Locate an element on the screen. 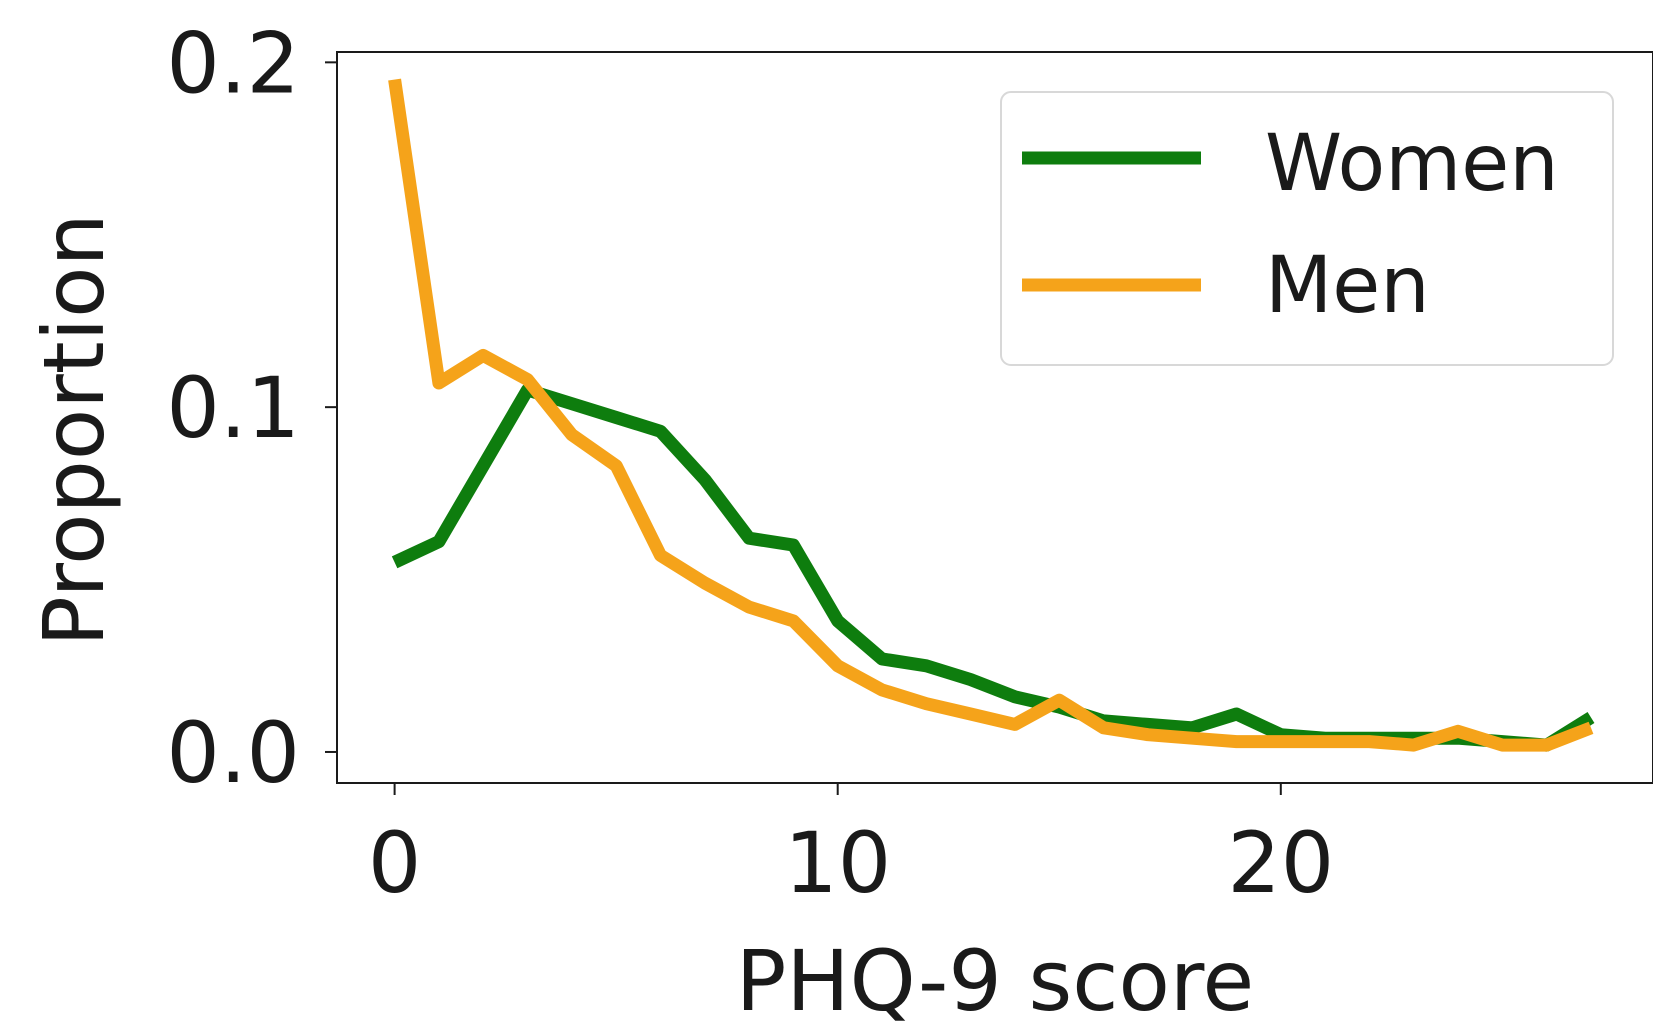 The width and height of the screenshot is (1653, 1027). y-axis-label: Proportion is located at coordinates (74, 429).